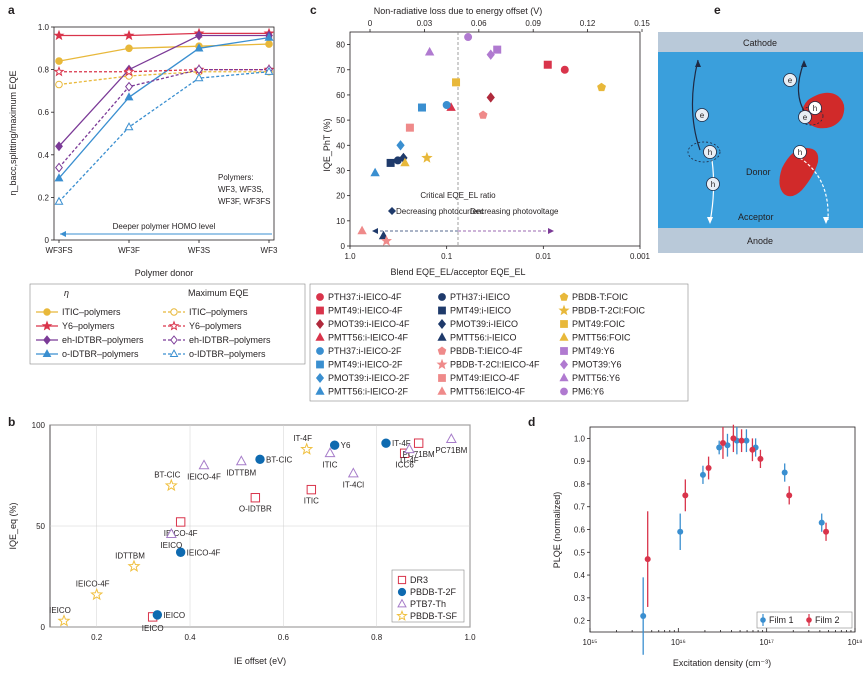  Describe the element at coordinates (710, 220) in the screenshot. I see `hole-arrowhead-left` at that location.